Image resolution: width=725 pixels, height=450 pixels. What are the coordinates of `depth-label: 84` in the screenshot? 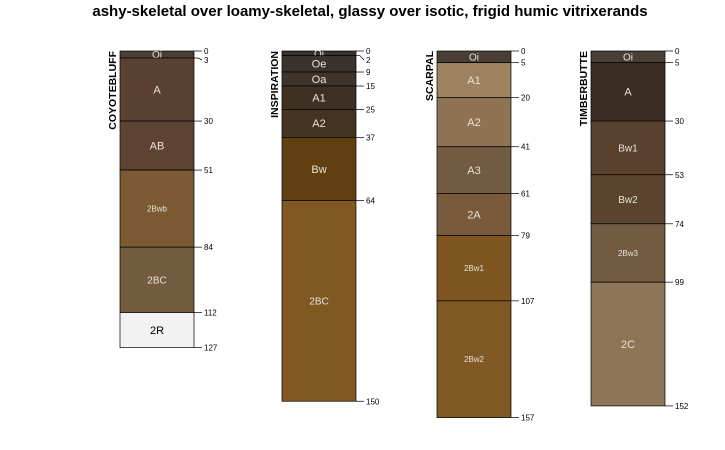 It's located at (208, 247).